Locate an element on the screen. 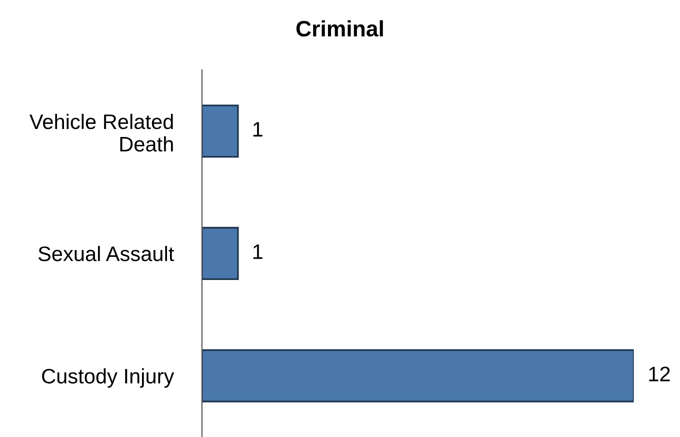 This screenshot has height=437, width=680. y-tick-label: Sexual Assault is located at coordinates (106, 254).